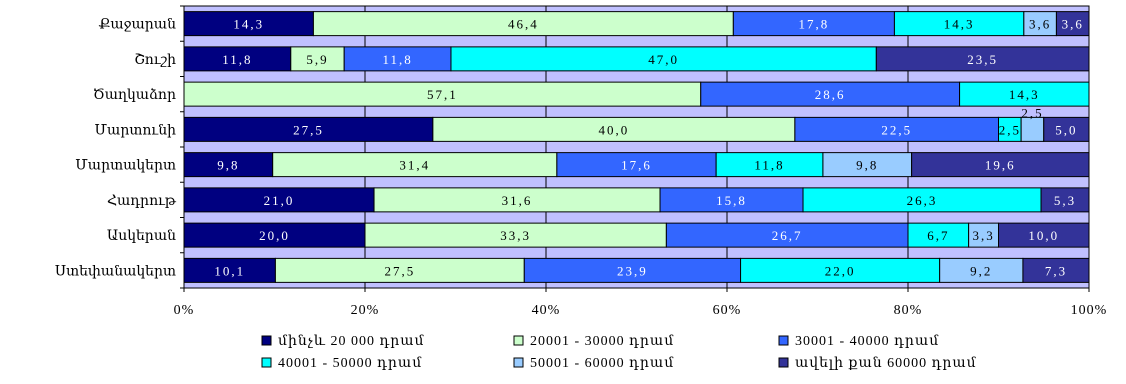 Image resolution: width=1126 pixels, height=384 pixels. What do you see at coordinates (414, 165) in the screenshot?
I see `data-label: 31,4` at bounding box center [414, 165].